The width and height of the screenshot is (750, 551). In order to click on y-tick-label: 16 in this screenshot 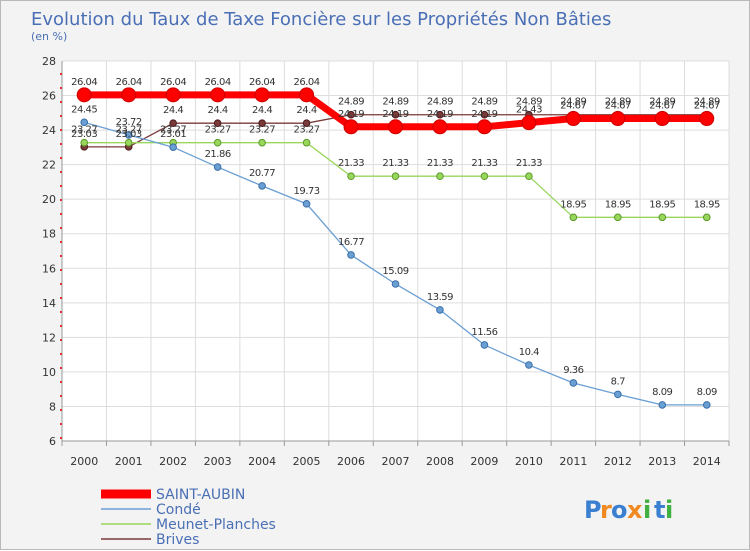, I will do `click(49, 268)`.